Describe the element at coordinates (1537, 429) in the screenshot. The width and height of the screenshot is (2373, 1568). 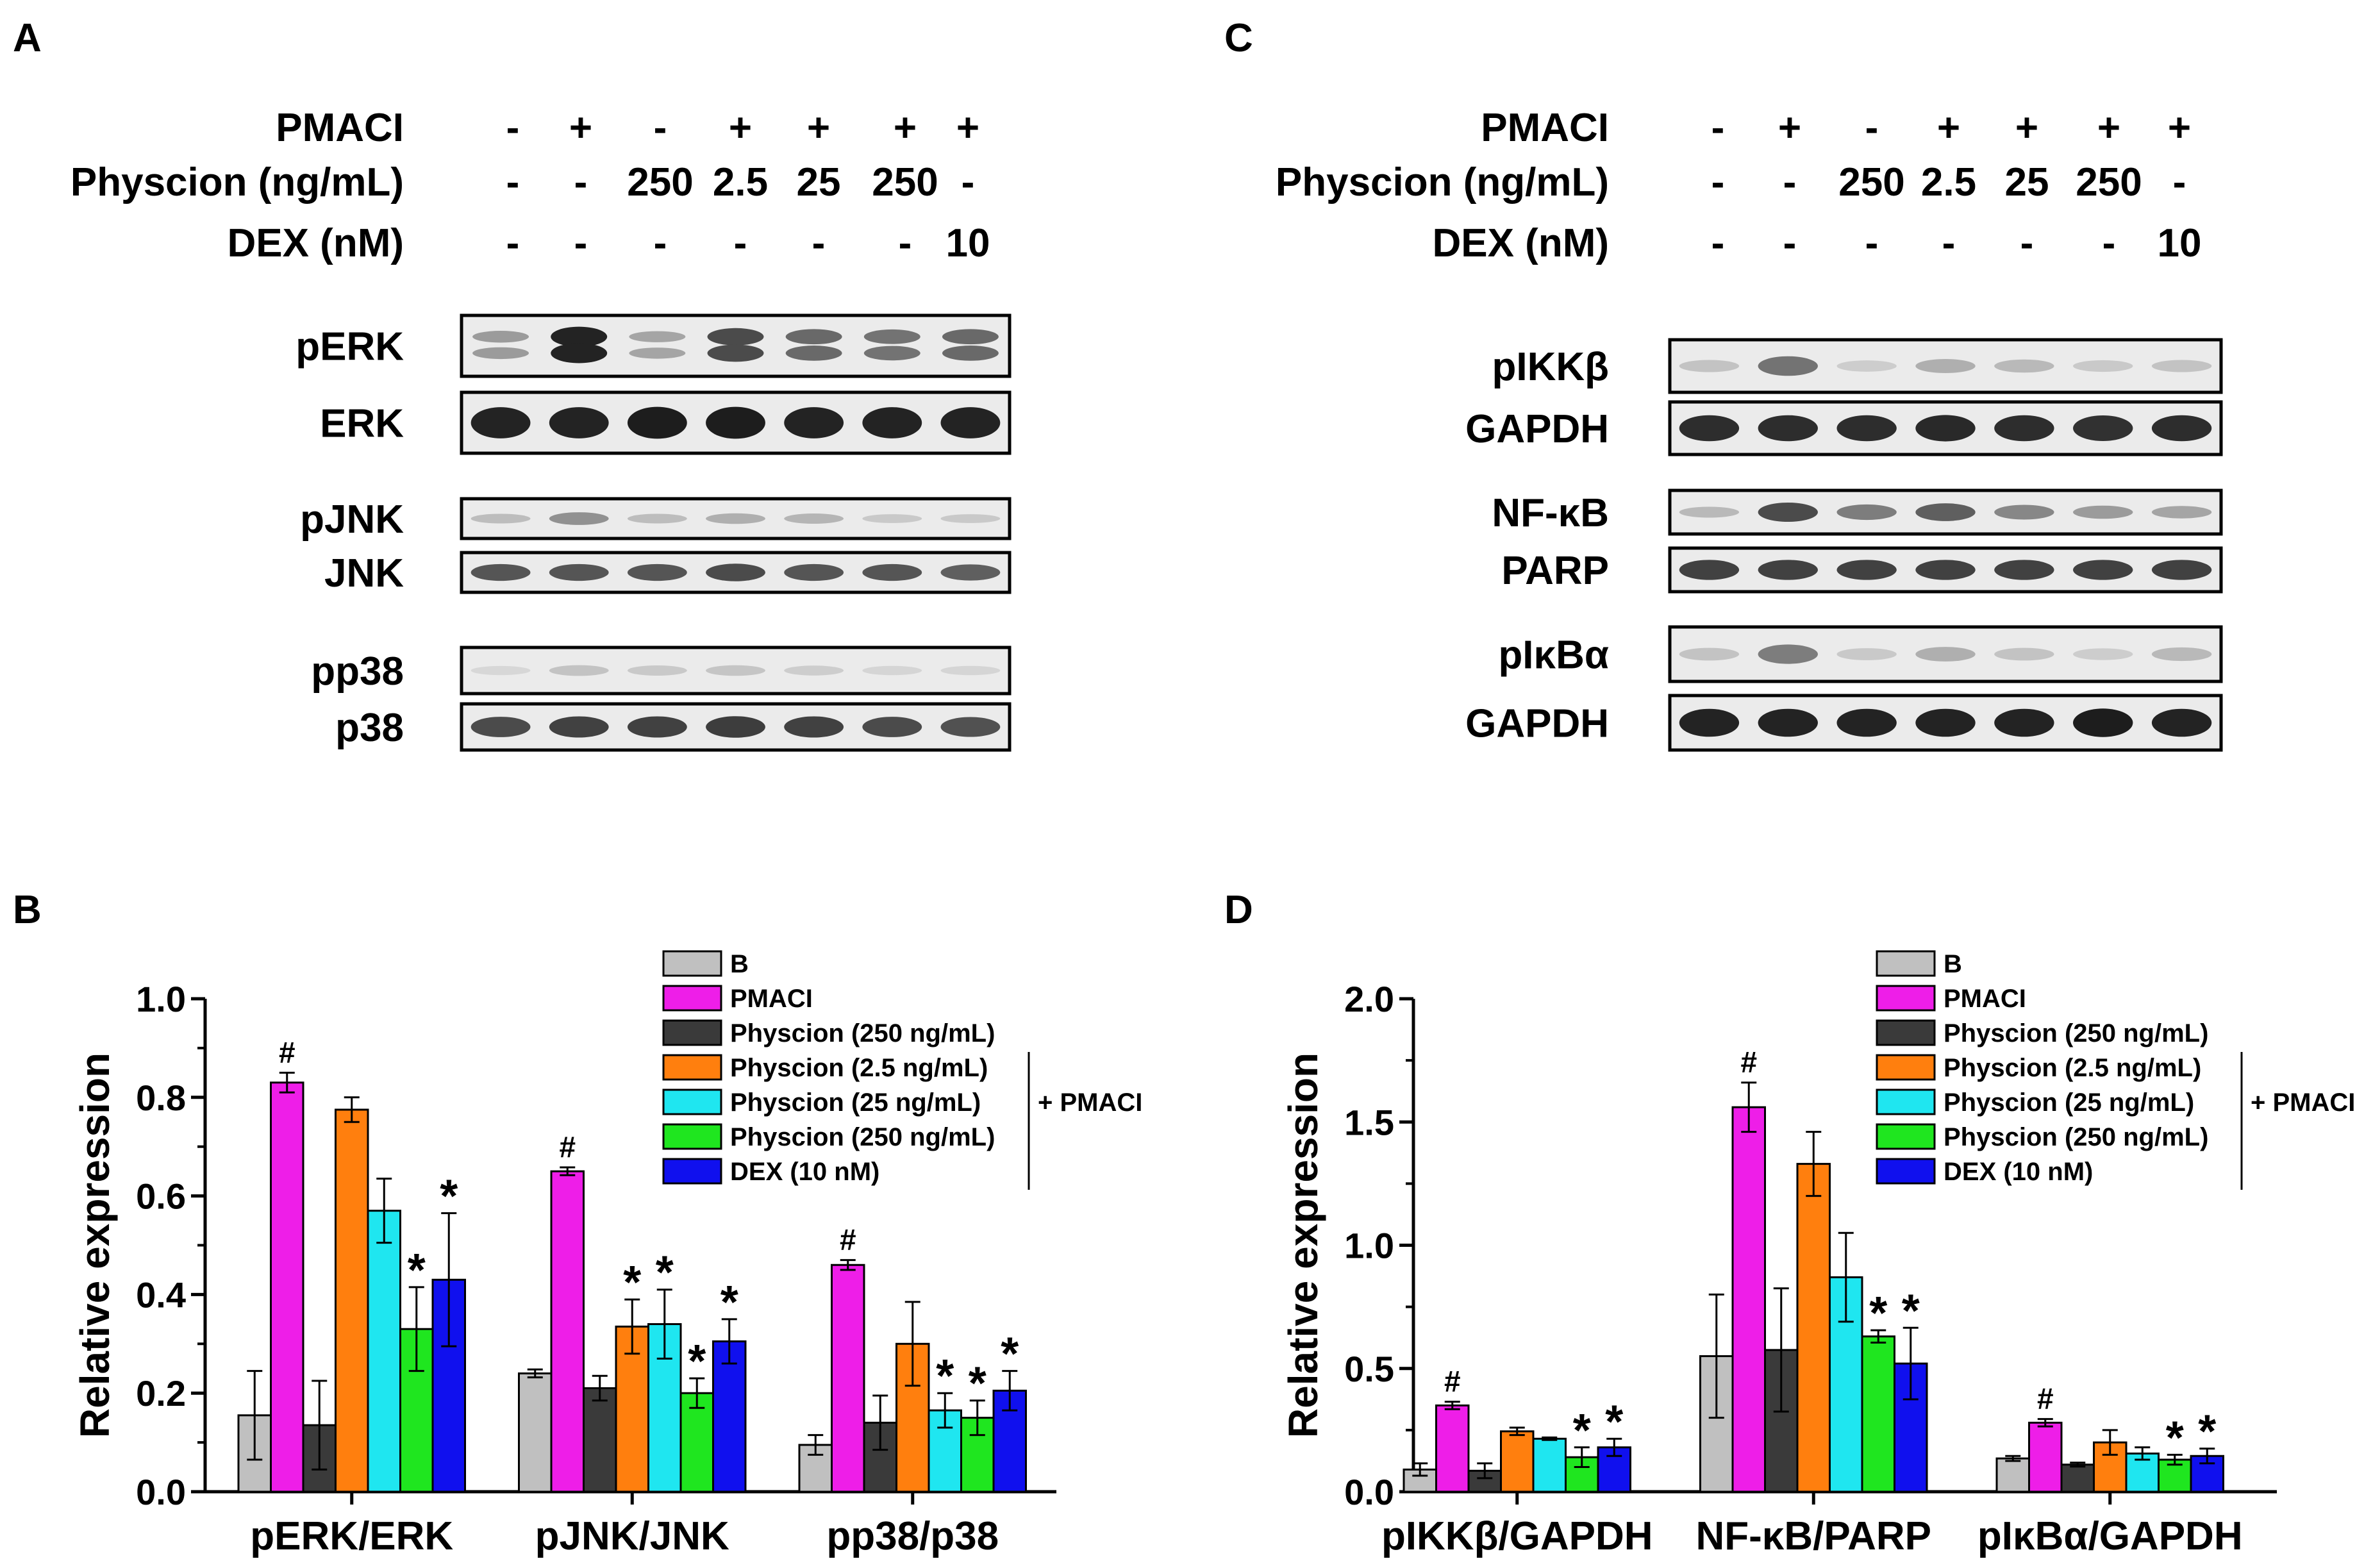
I see `blot-label: GAPDH` at that location.